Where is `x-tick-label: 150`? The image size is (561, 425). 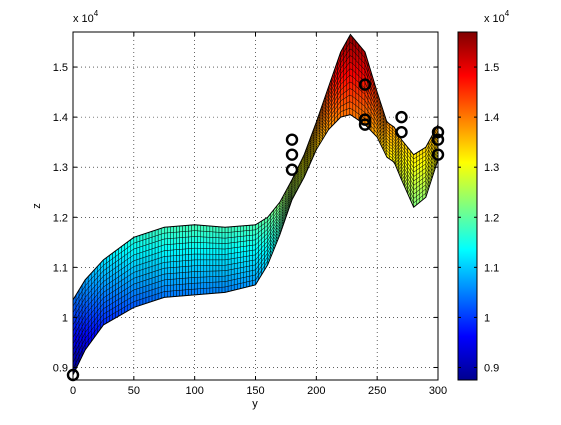
x-tick-label: 150 is located at coordinates (255, 391).